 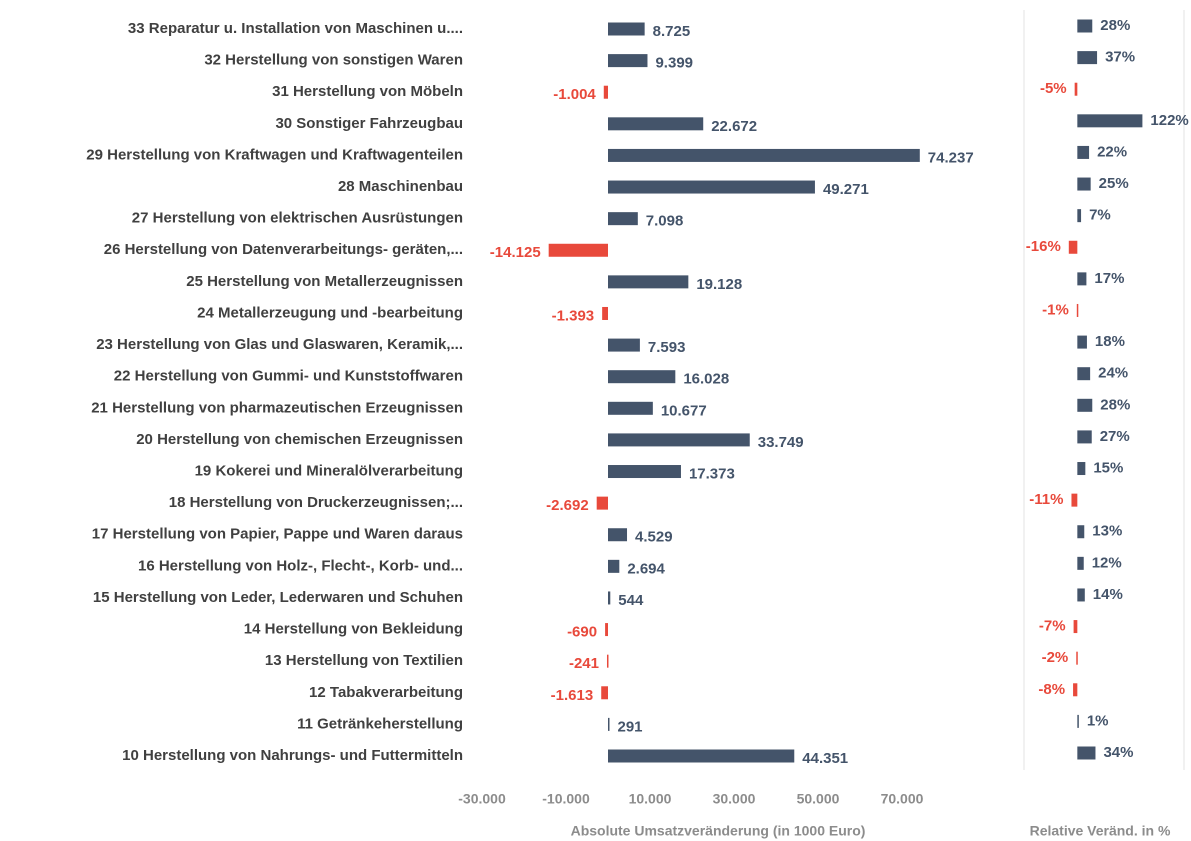 I want to click on data-label: 291, so click(x=630, y=726).